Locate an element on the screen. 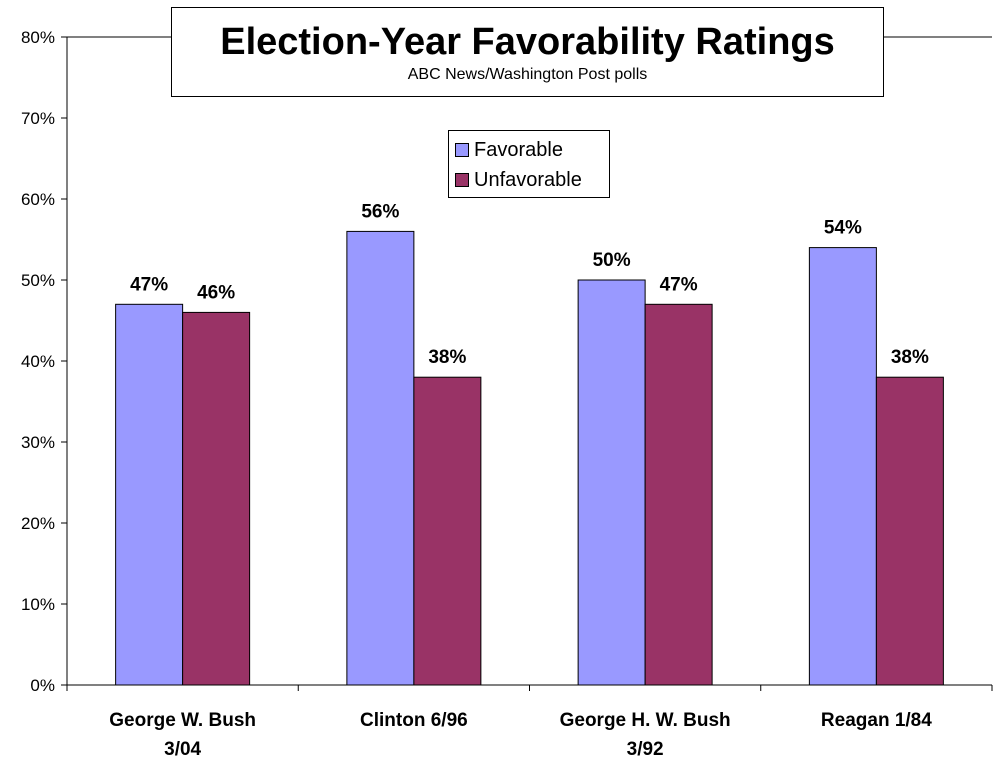 This screenshot has height=759, width=995. x-tick-label: Reagan 1/84 is located at coordinates (876, 720).